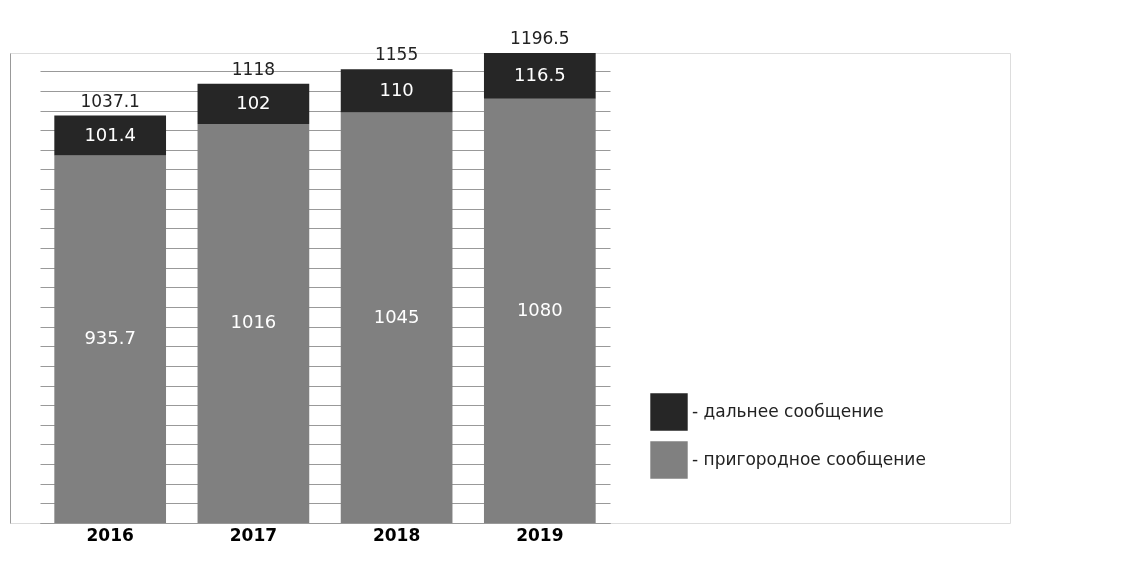 This screenshot has height=578, width=1132. I want to click on data-label: 102, so click(253, 102).